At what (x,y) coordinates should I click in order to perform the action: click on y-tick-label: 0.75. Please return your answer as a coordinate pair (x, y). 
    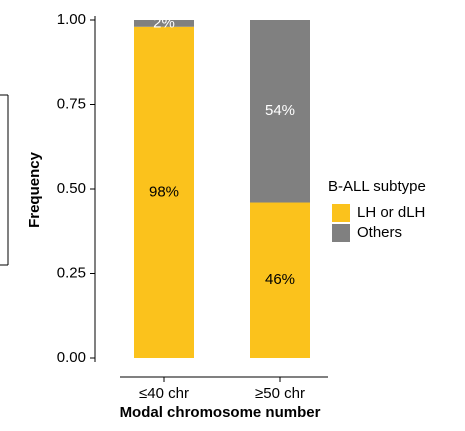
    Looking at the image, I should click on (71, 103).